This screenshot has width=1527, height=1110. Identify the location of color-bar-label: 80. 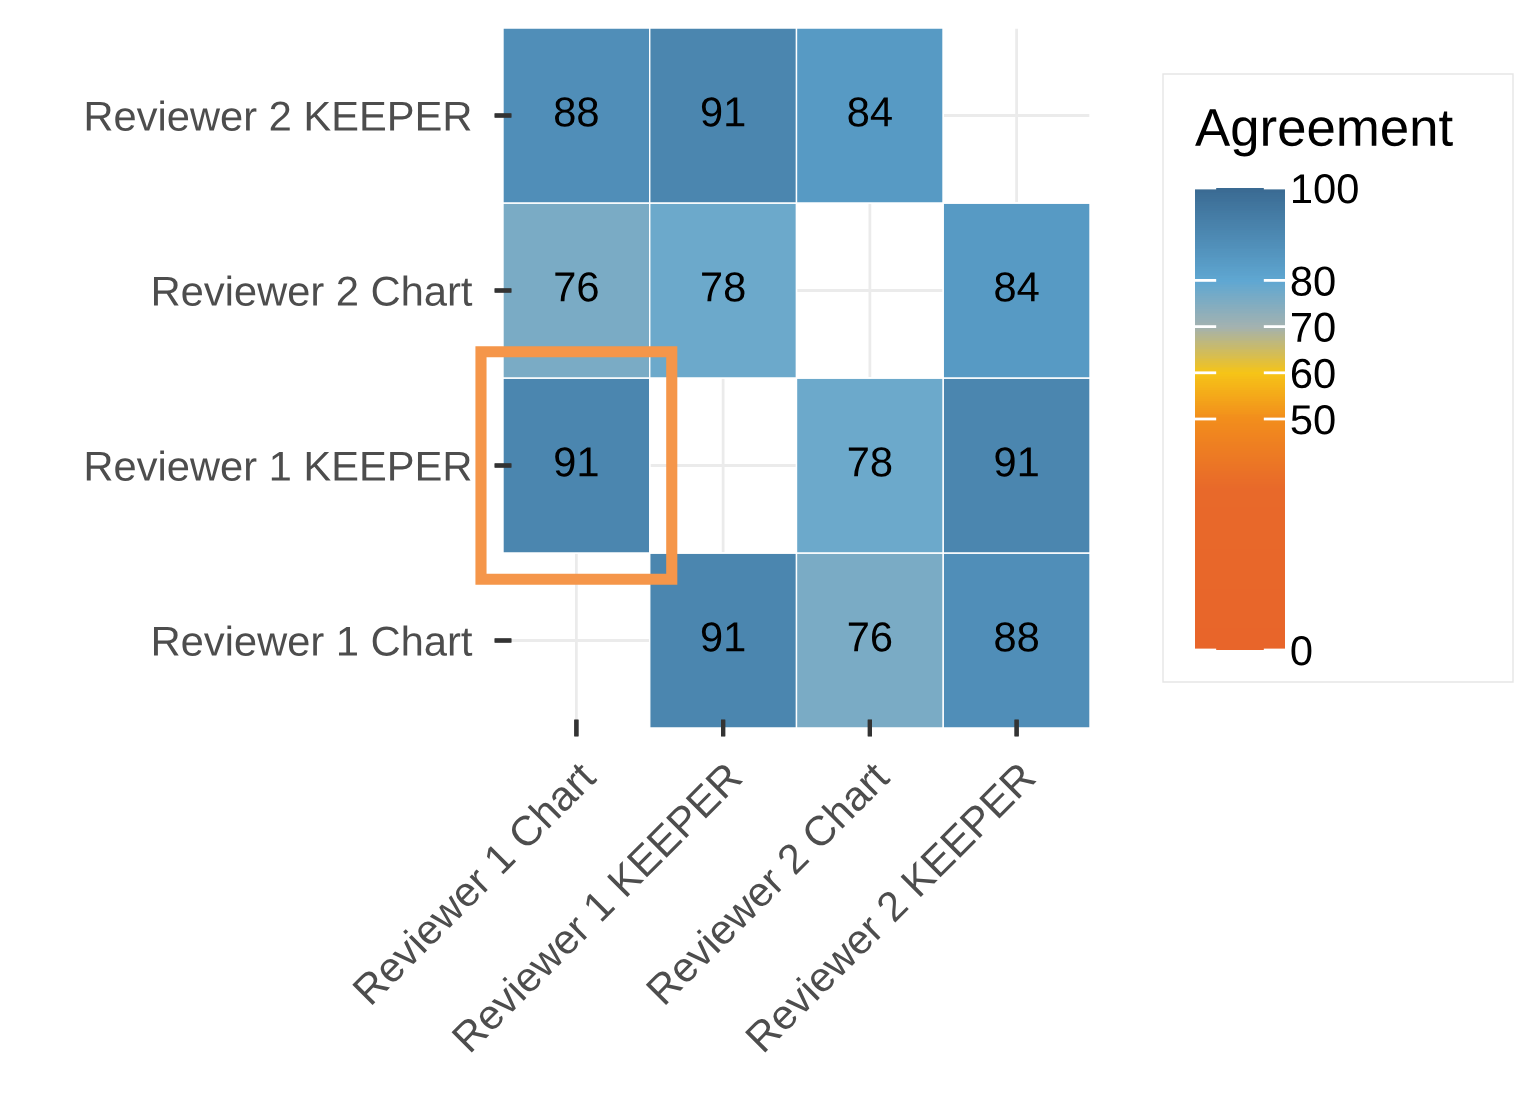
(1313, 281).